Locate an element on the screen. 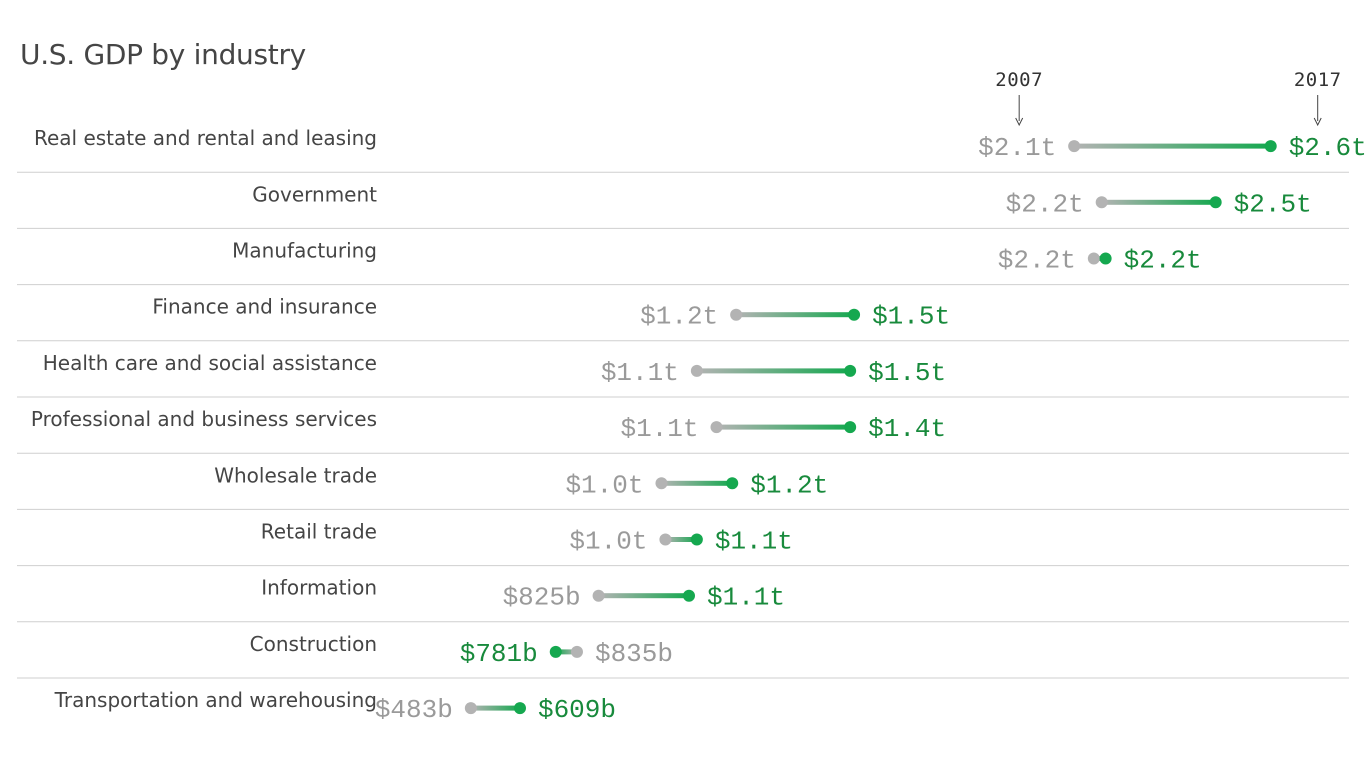 The image size is (1366, 768). value-2017-real-estate-and-rental-and-leasing: $2.6t is located at coordinates (1327, 148).